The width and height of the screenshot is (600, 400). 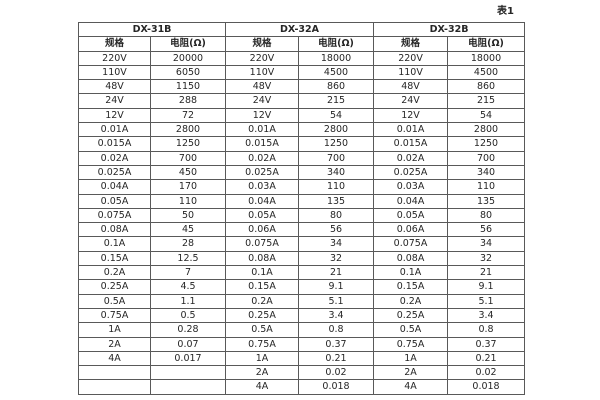 I want to click on table-cell: 1250, so click(x=486, y=144).